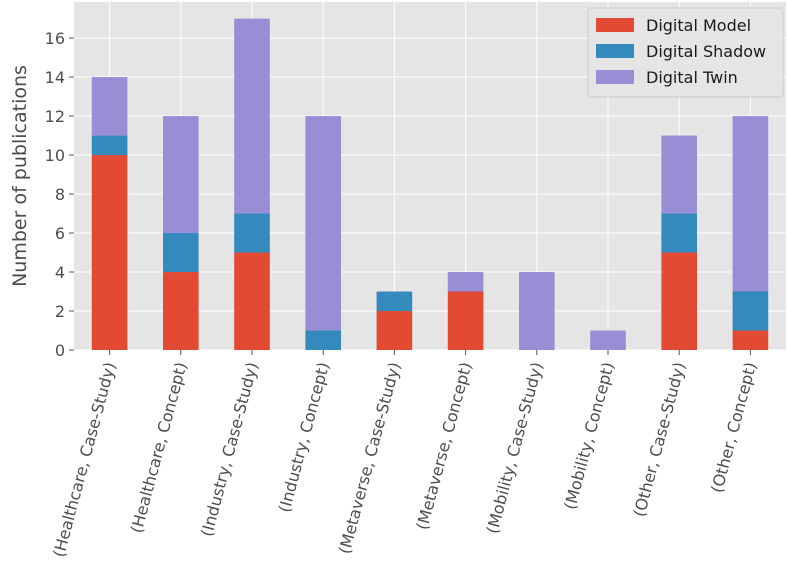  I want to click on y-axis-label: Number of publications, so click(20, 176).